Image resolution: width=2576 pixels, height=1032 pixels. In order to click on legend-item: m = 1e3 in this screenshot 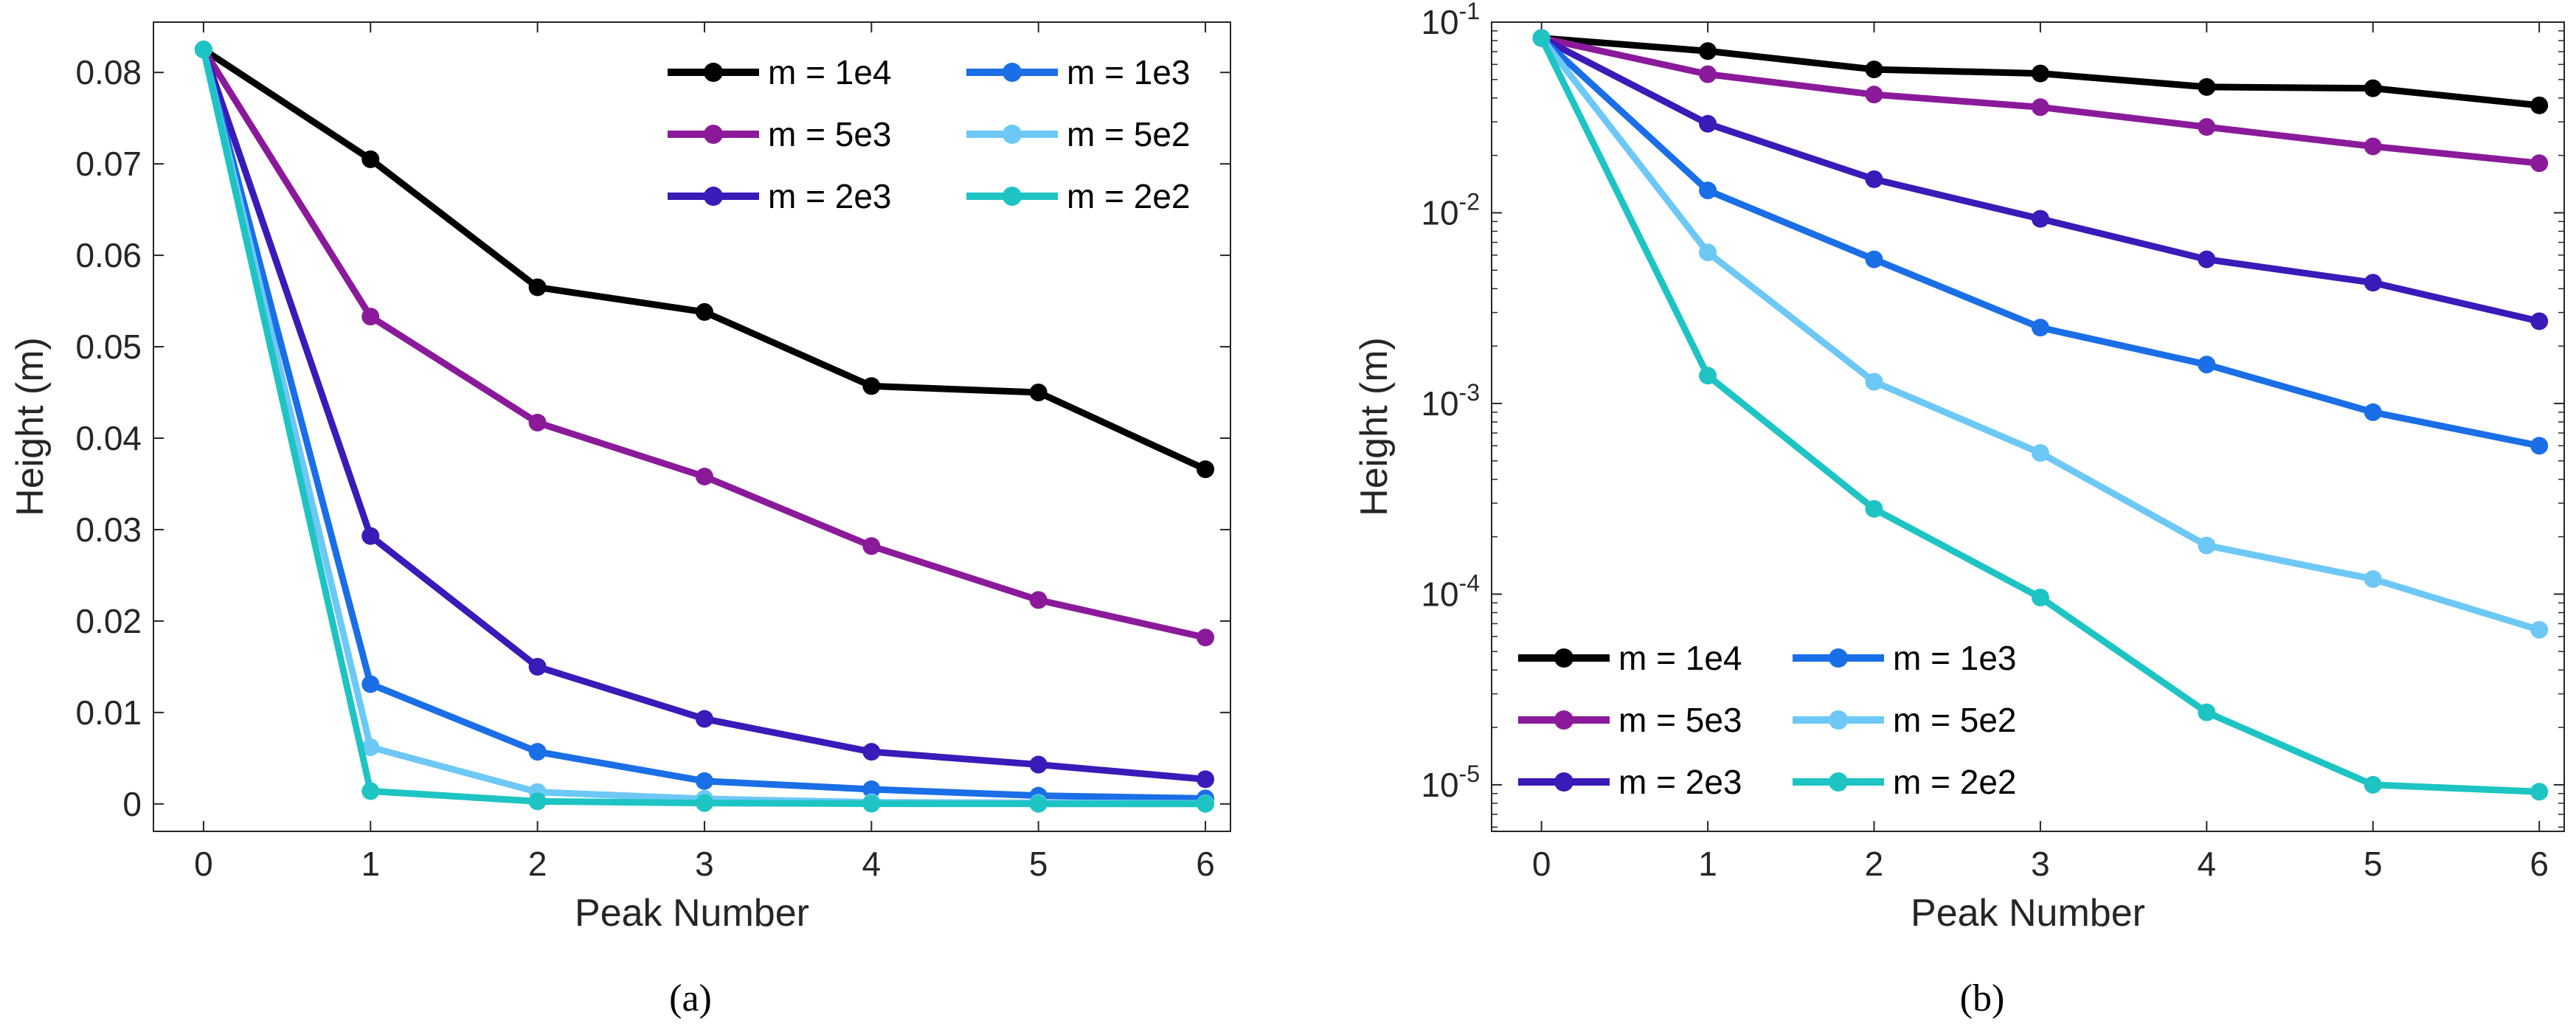, I will do `click(1905, 658)`.